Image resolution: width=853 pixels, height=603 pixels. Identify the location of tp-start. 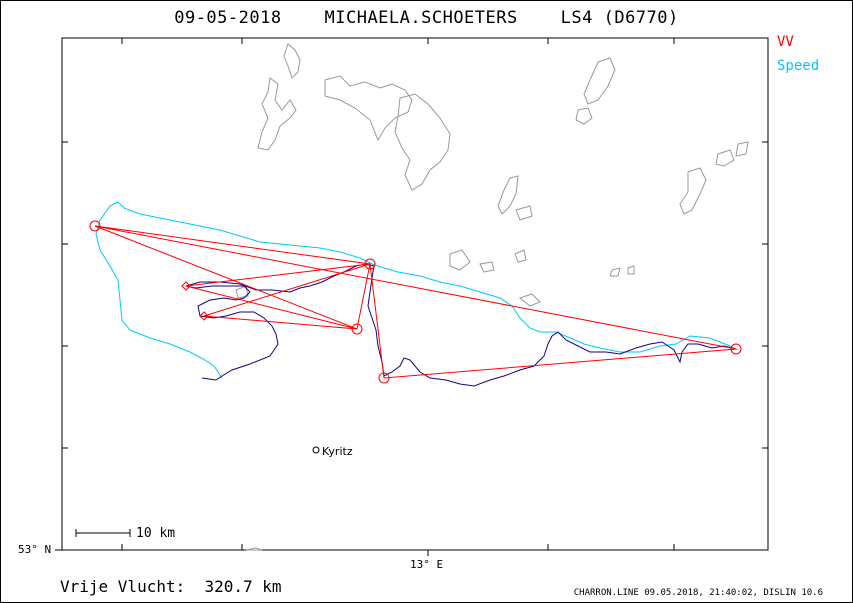
(95, 226).